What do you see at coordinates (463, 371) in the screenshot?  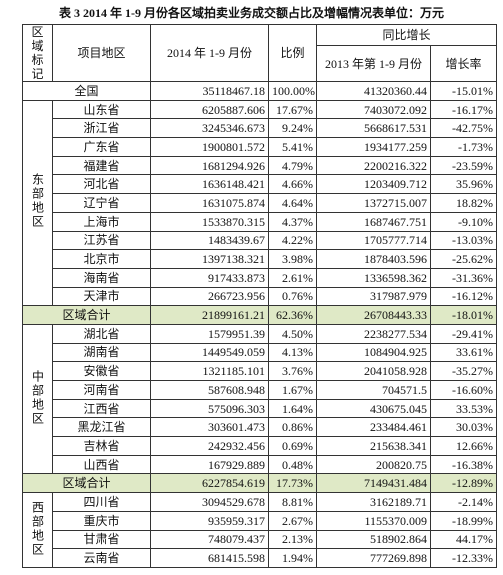 I see `cell: -35.27%` at bounding box center [463, 371].